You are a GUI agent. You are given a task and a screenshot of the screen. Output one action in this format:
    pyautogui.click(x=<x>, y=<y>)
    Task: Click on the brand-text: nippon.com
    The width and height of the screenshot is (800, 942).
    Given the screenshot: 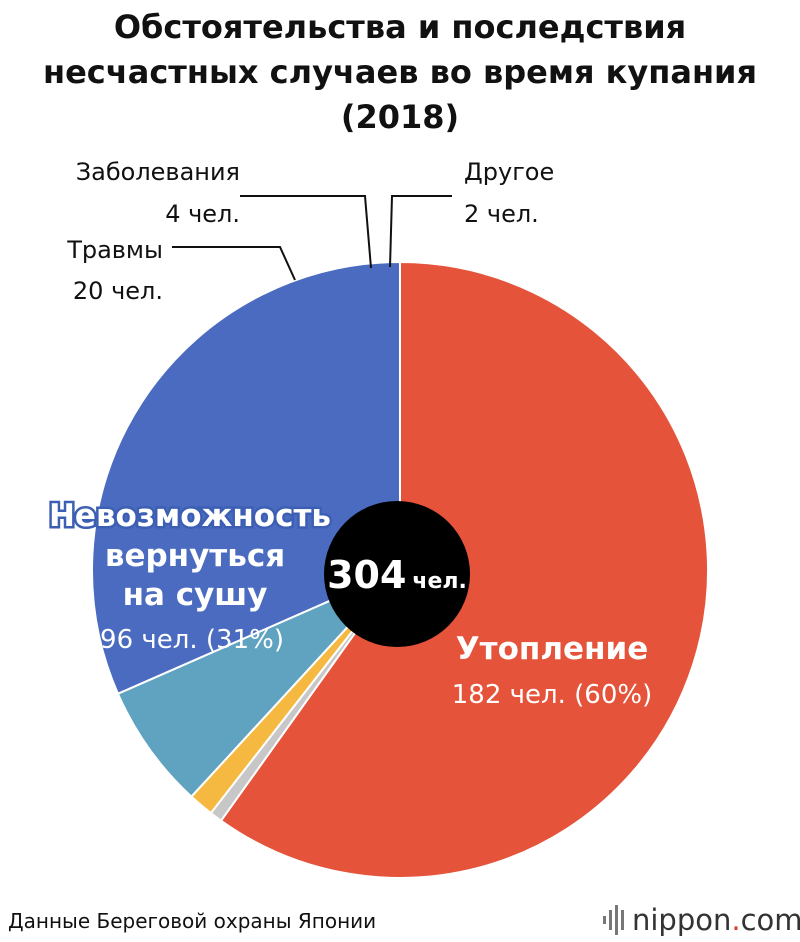 What is the action you would take?
    pyautogui.click(x=716, y=920)
    